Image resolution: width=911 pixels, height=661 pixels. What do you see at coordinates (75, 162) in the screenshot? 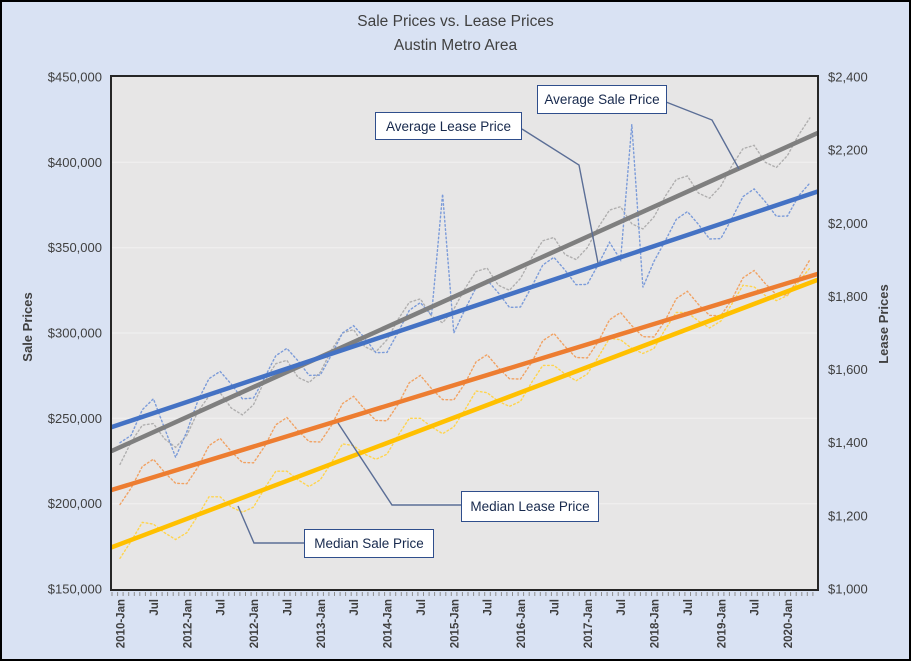
I see `y-axis-tick-label-sale: $400,000` at bounding box center [75, 162].